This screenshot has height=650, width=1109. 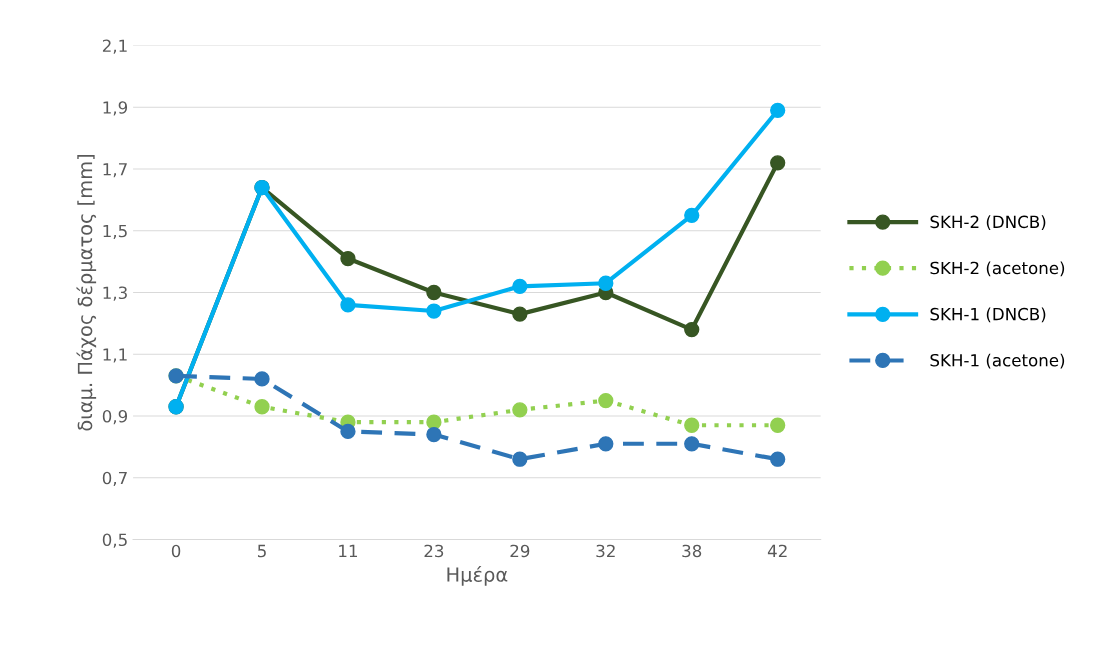 What do you see at coordinates (988, 223) in the screenshot?
I see `legend-label: SKH-2 (DNCB)` at bounding box center [988, 223].